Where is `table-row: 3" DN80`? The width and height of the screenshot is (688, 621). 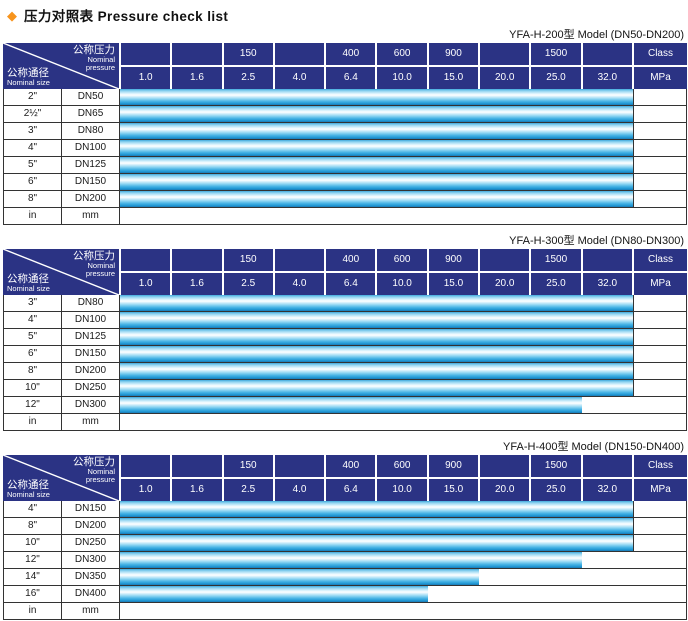
table-row: 3" DN80 is located at coordinates (345, 131).